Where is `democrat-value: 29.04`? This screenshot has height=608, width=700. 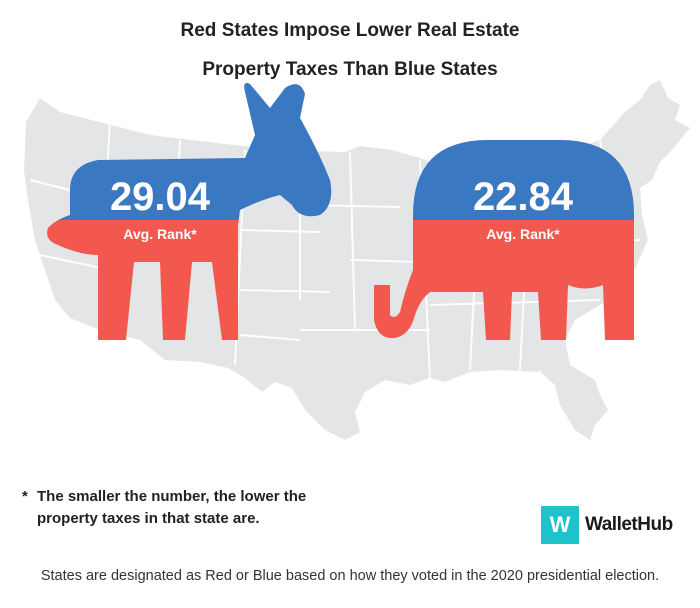
democrat-value: 29.04 is located at coordinates (160, 197).